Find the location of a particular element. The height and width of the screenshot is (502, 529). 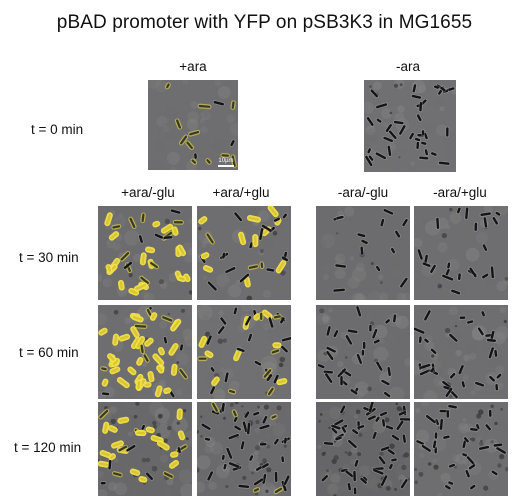

micrograph-canvas is located at coordinates (363, 253).